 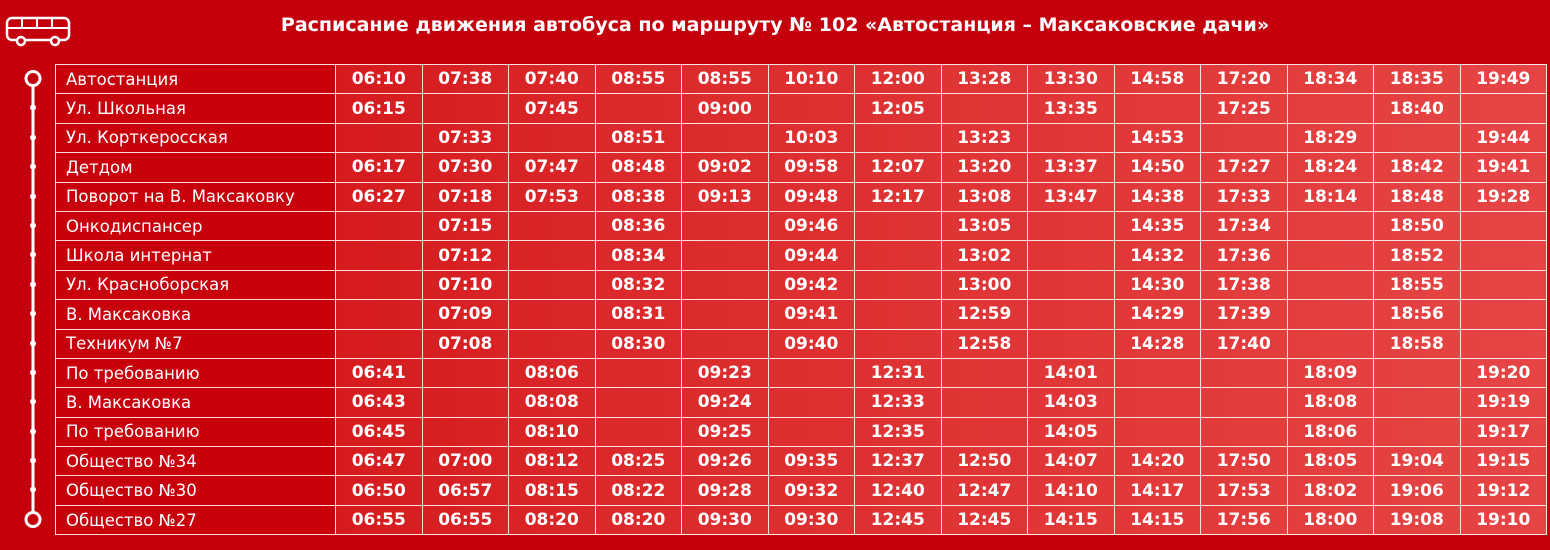 What do you see at coordinates (1417, 490) in the screenshot?
I see `time-cell: 19:06` at bounding box center [1417, 490].